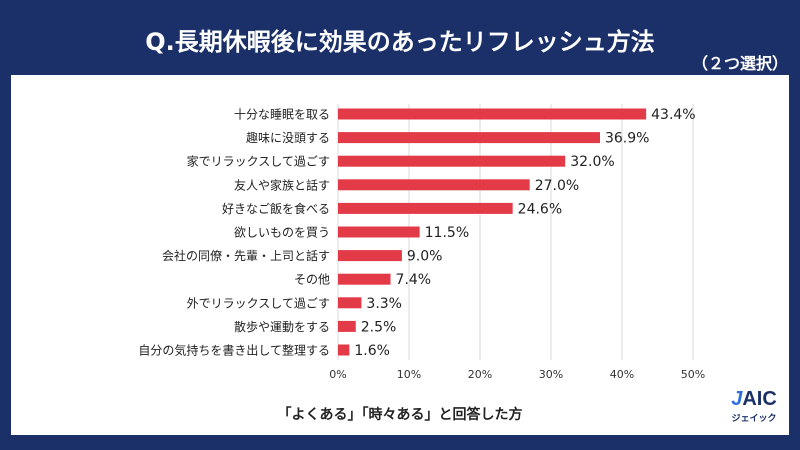  Describe the element at coordinates (409, 374) in the screenshot. I see `x-tick-label: 10%` at that location.